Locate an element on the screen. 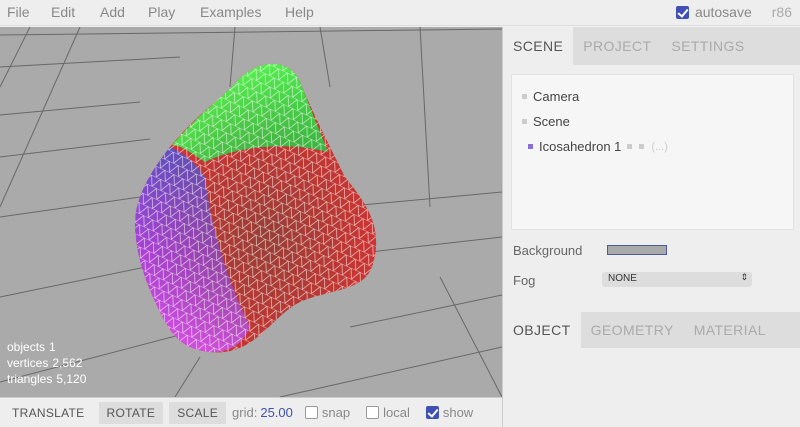 This screenshot has height=427, width=800. mesh-bullet-icon is located at coordinates (530, 146).